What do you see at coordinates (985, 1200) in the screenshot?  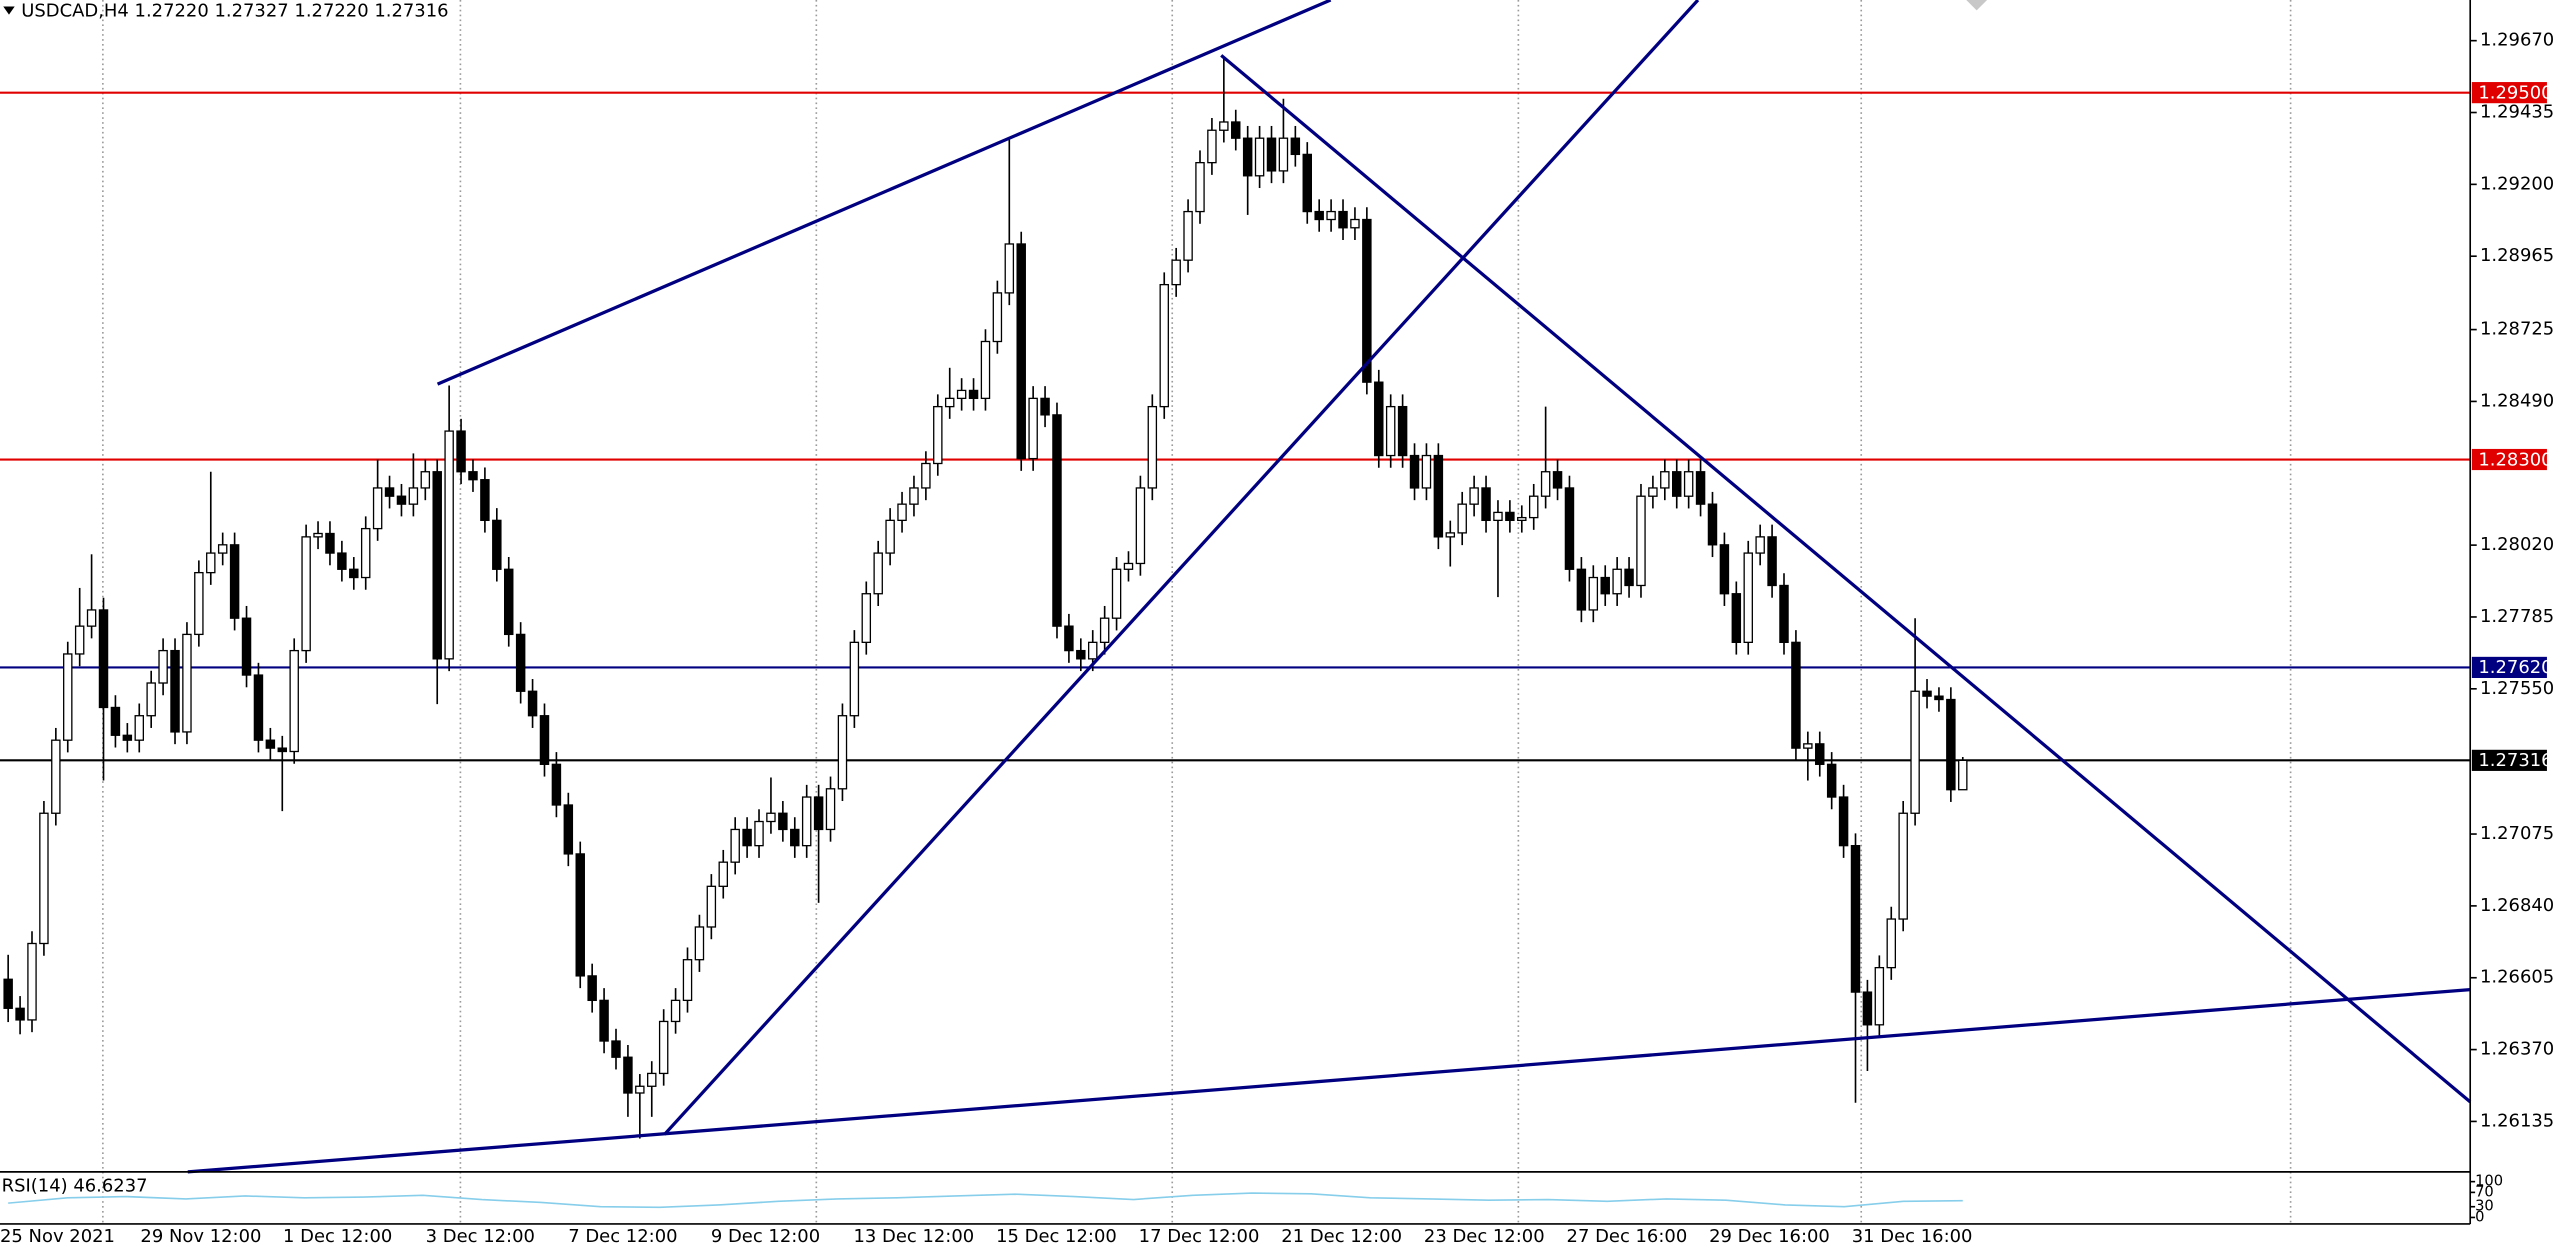 I see `rsi-line` at bounding box center [985, 1200].